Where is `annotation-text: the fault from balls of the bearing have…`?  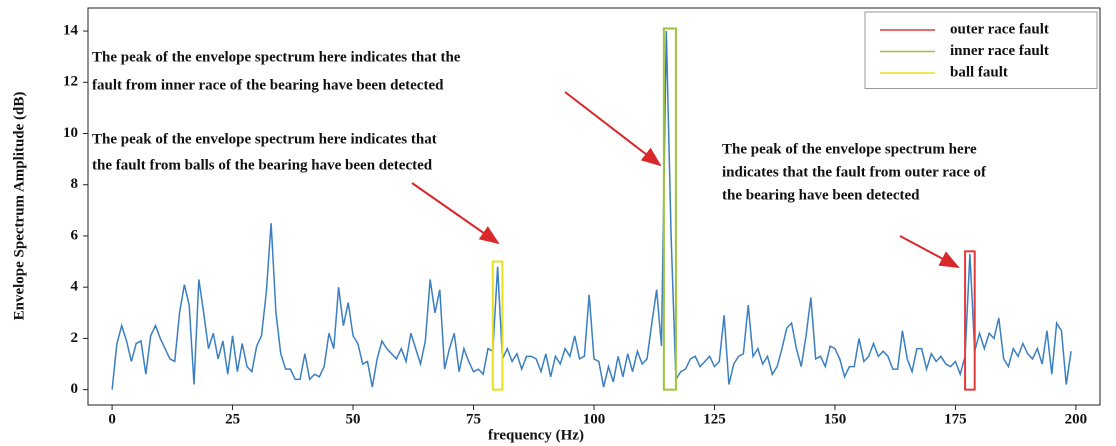 annotation-text: the fault from balls of the bearing have… is located at coordinates (262, 165).